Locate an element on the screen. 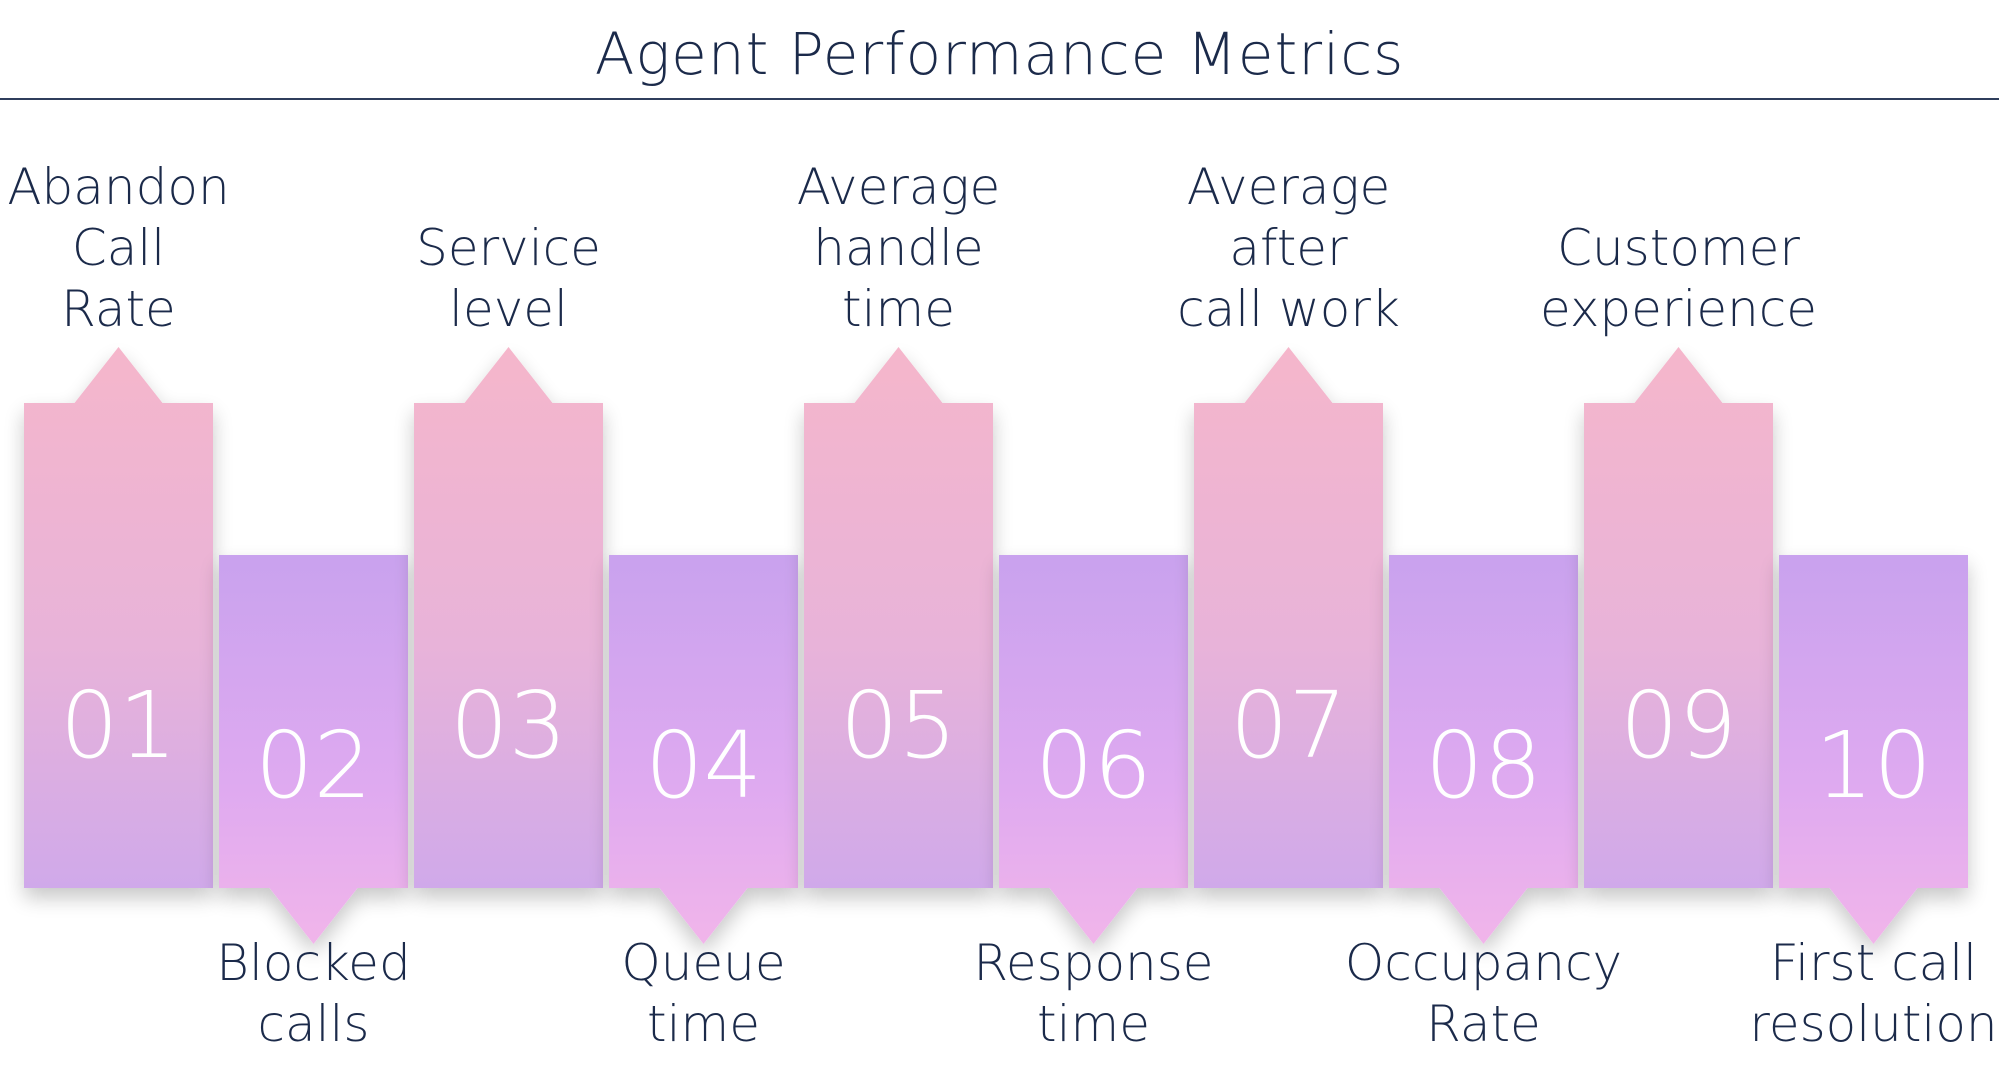 The height and width of the screenshot is (1079, 1999). metric-number-08: 08 is located at coordinates (1483, 765).